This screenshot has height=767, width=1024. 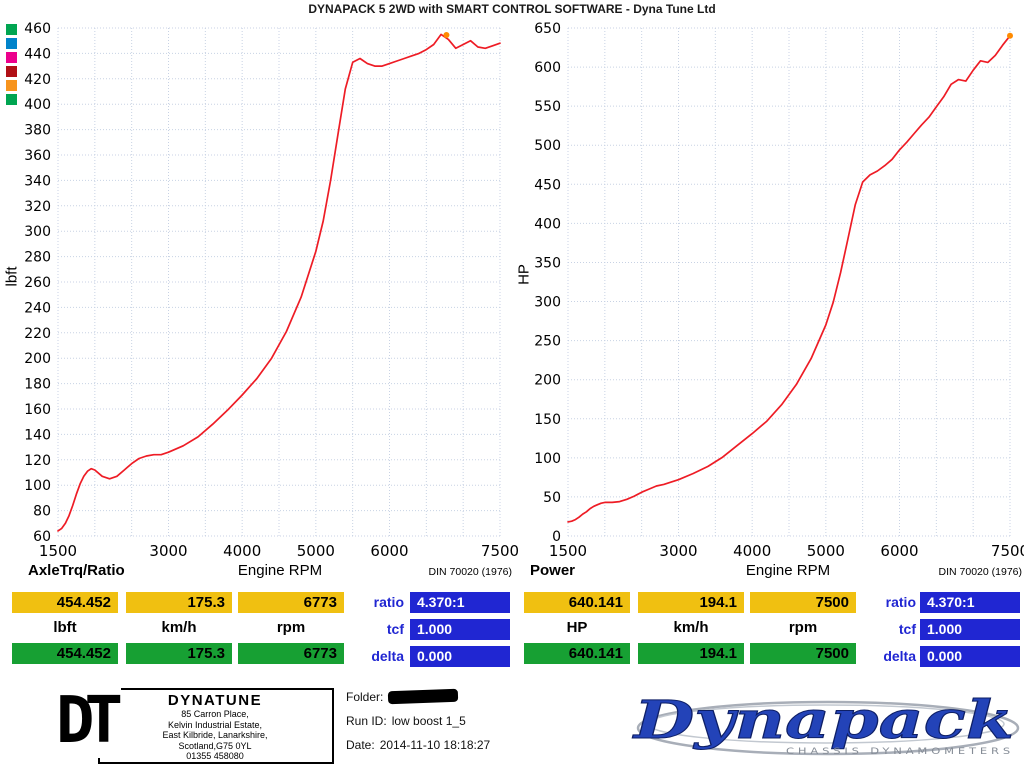 I want to click on delta-label-left: delta, so click(x=387, y=656).